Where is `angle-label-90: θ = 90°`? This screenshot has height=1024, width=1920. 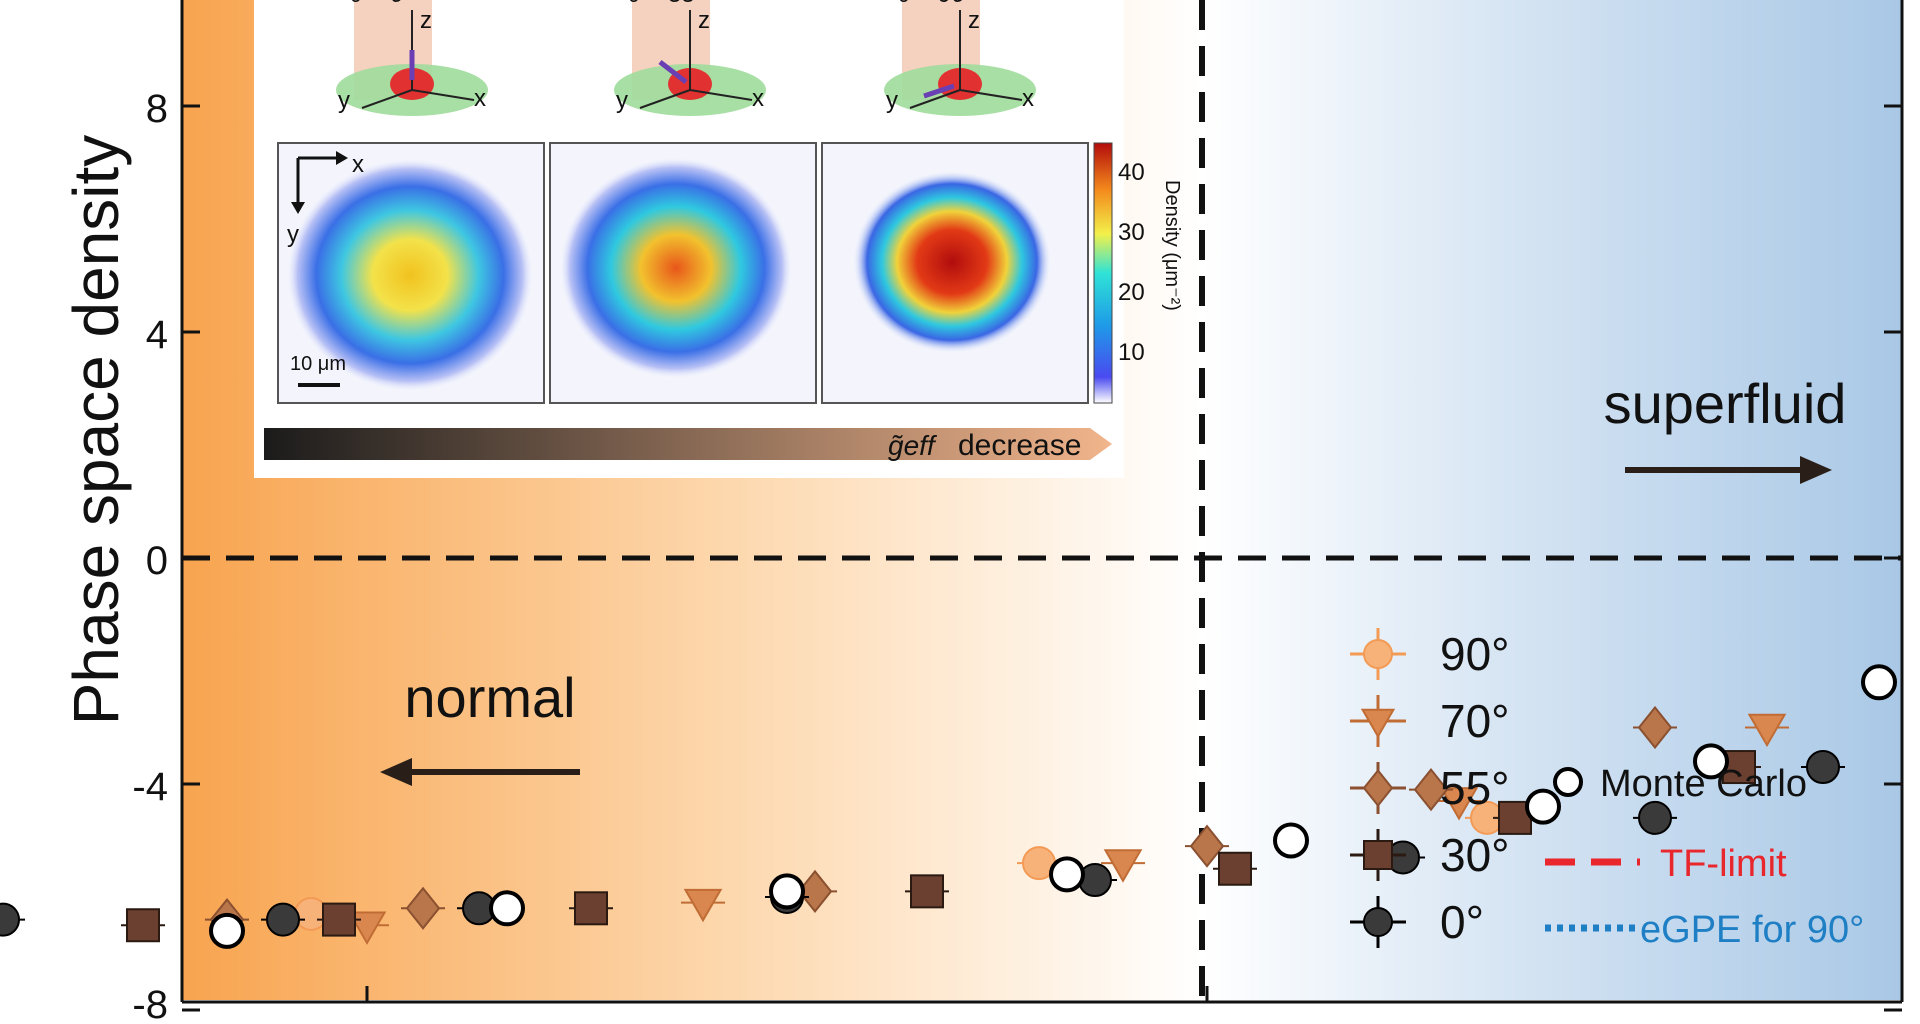 angle-label-90: θ = 90° is located at coordinates (936, 4).